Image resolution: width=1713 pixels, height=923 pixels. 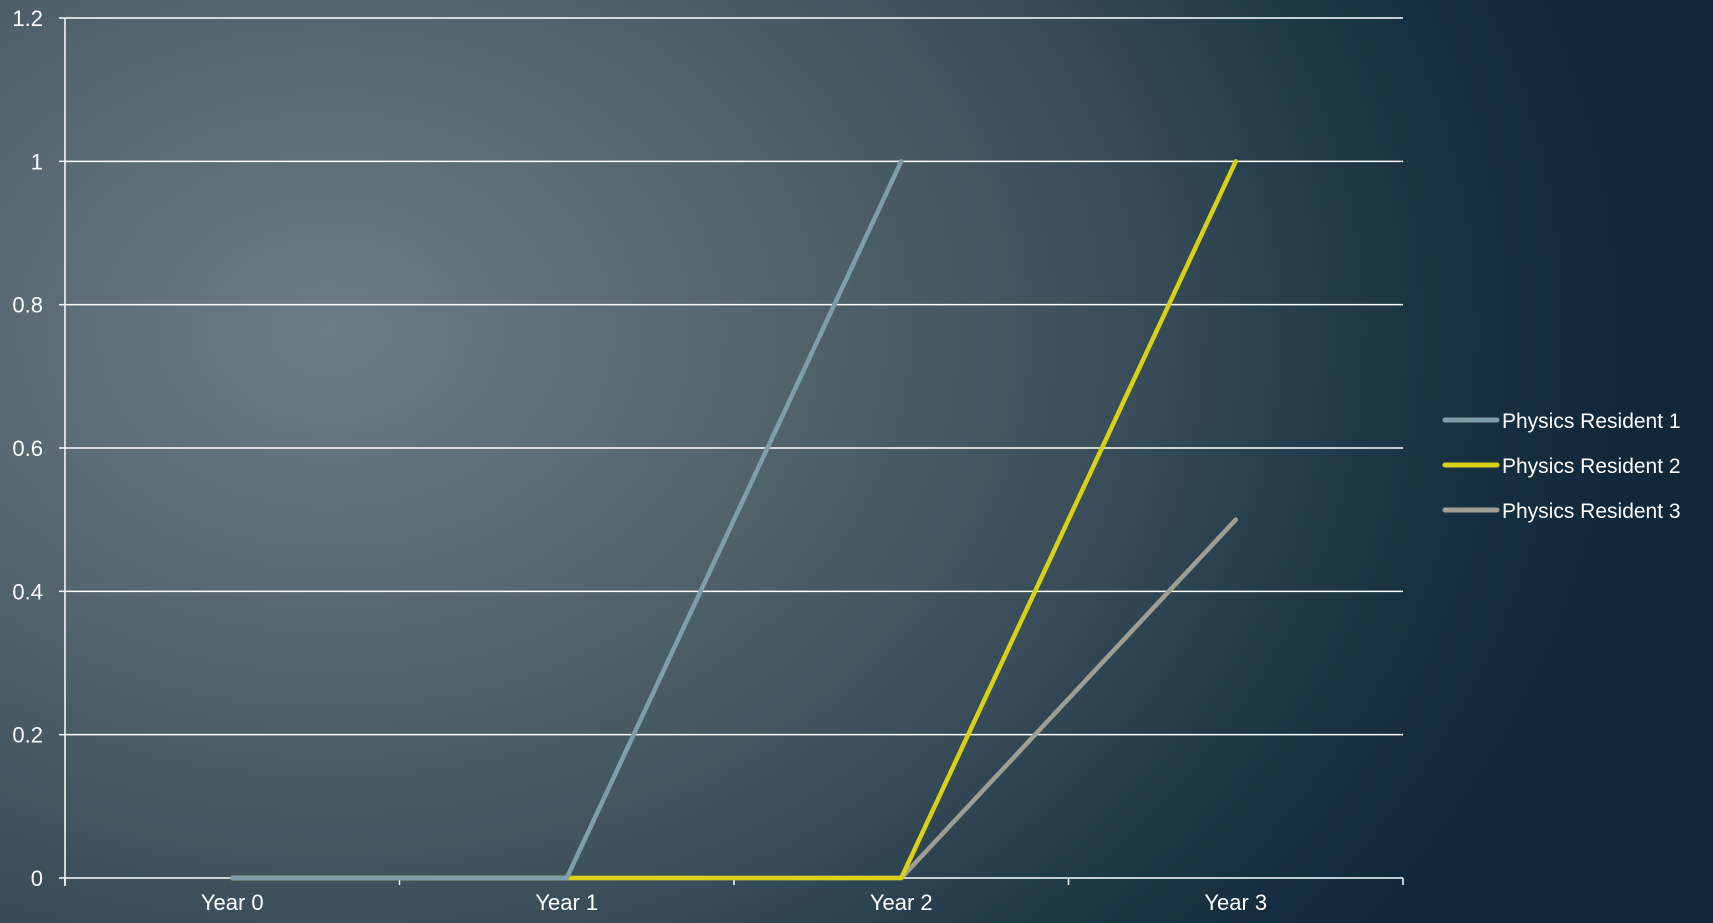 I want to click on x-tick-label: Year 1, so click(x=566, y=902).